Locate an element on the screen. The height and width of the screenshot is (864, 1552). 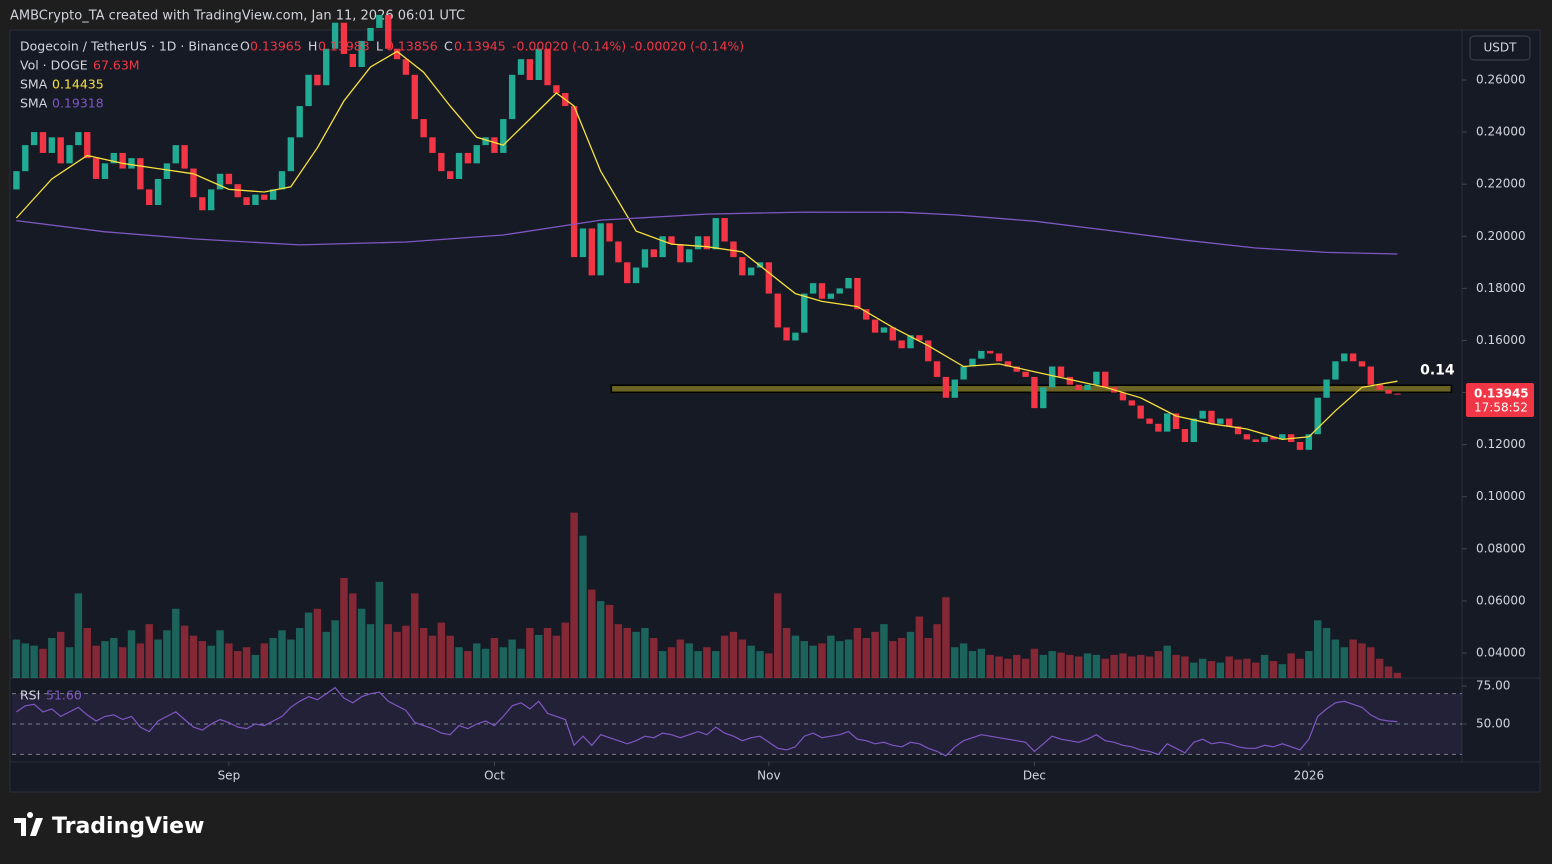
x-tick-label: 2026 is located at coordinates (1309, 776).